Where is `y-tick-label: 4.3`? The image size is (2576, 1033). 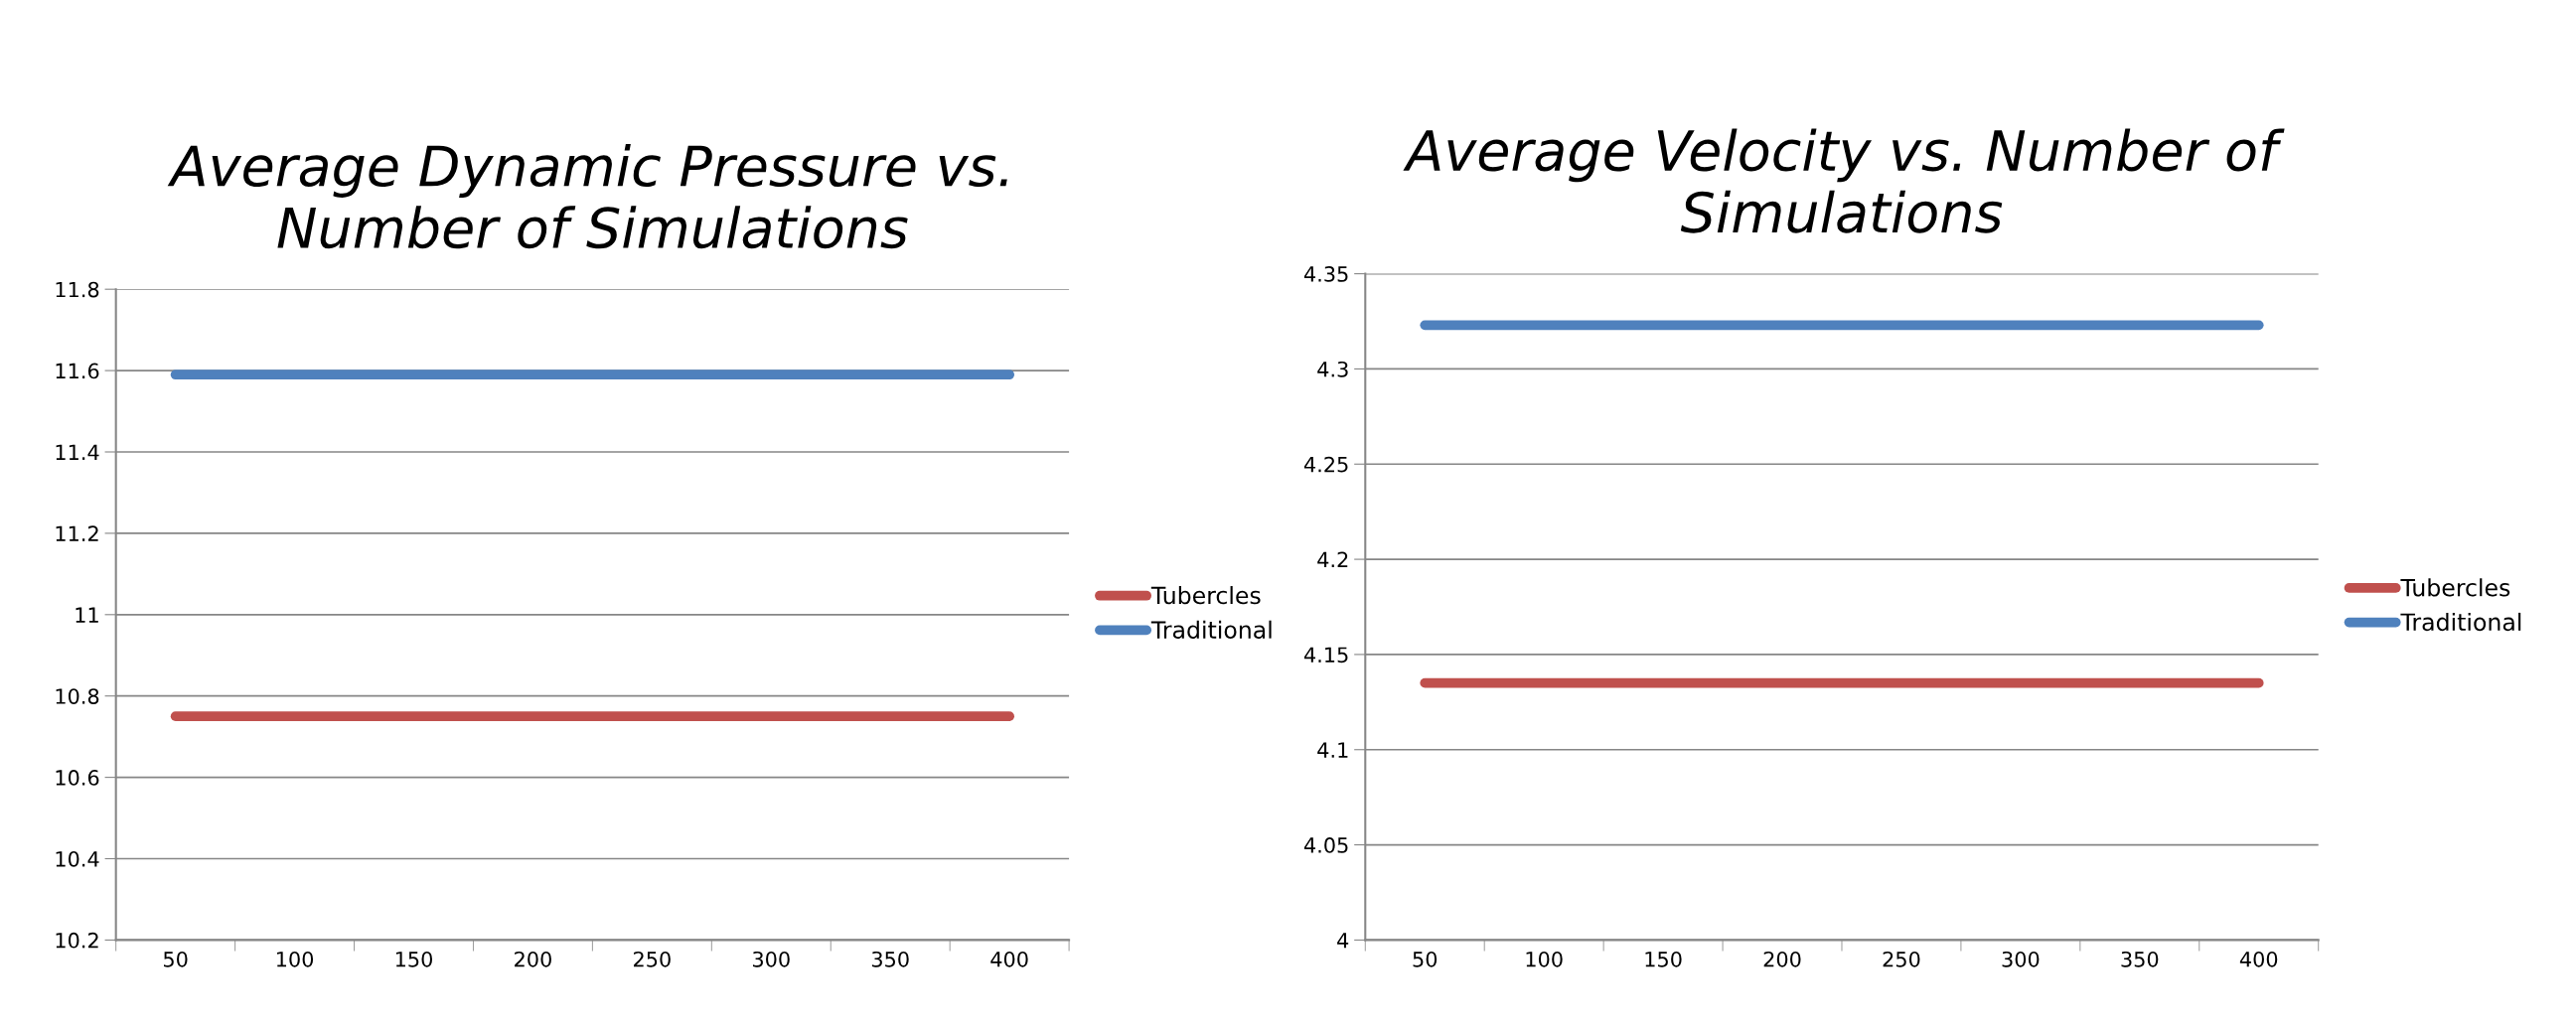
y-tick-label: 4.3 is located at coordinates (1332, 369).